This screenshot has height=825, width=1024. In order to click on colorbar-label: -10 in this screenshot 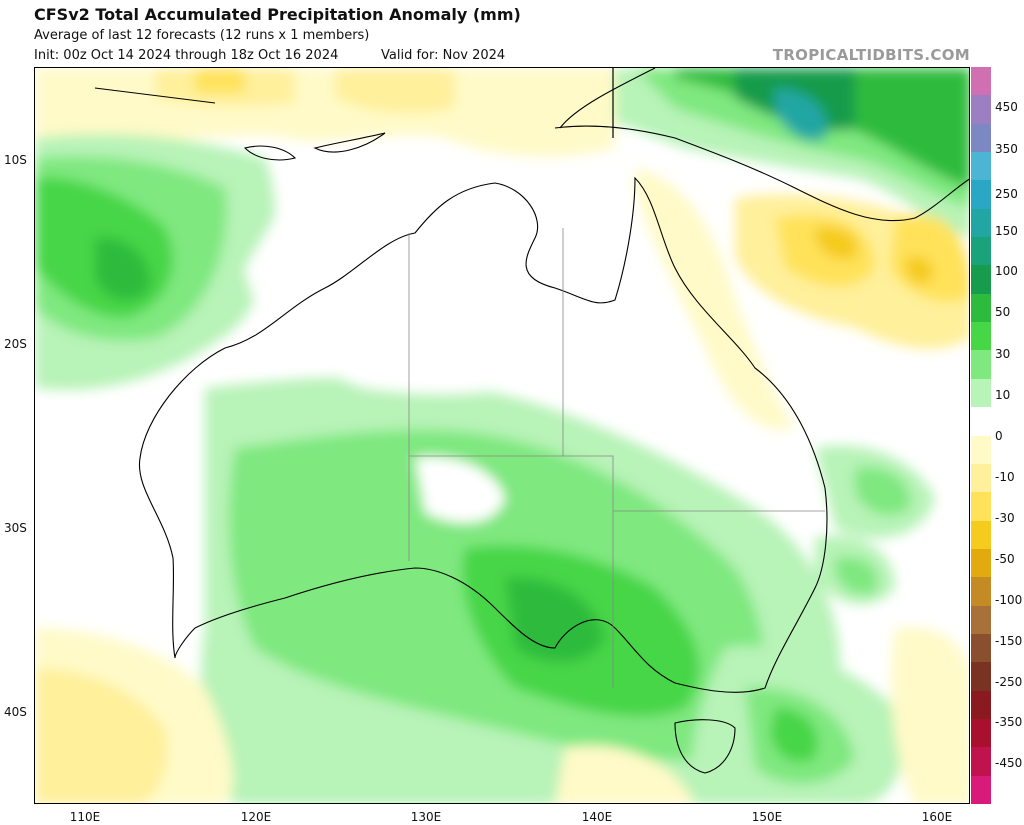, I will do `click(1005, 477)`.